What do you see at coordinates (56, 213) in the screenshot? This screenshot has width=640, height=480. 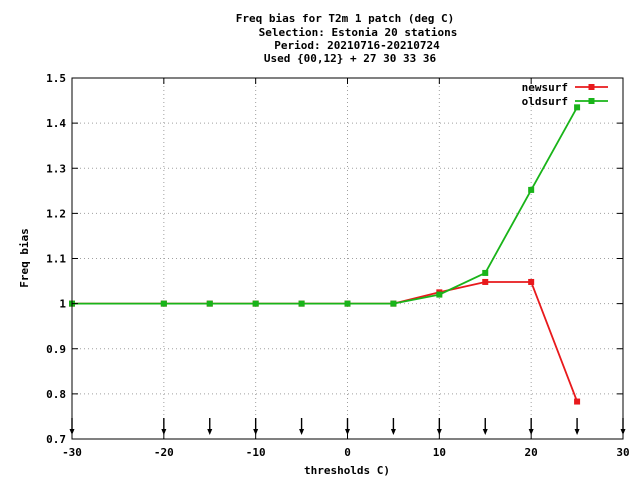 I see `y-tick-label: 1.2` at bounding box center [56, 213].